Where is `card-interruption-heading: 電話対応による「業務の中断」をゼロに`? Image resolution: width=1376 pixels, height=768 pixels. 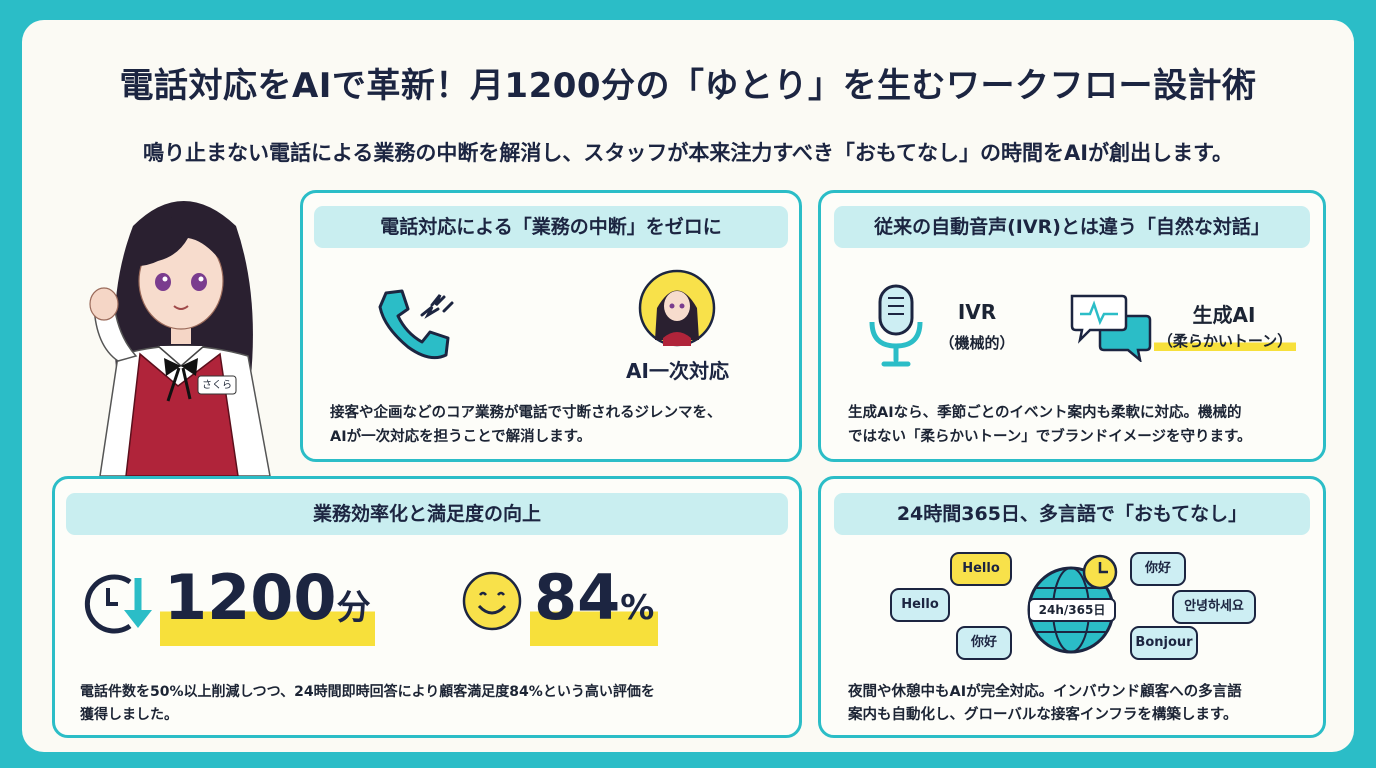
card-interruption-heading: 電話対応による「業務の中断」をゼロに is located at coordinates (551, 227).